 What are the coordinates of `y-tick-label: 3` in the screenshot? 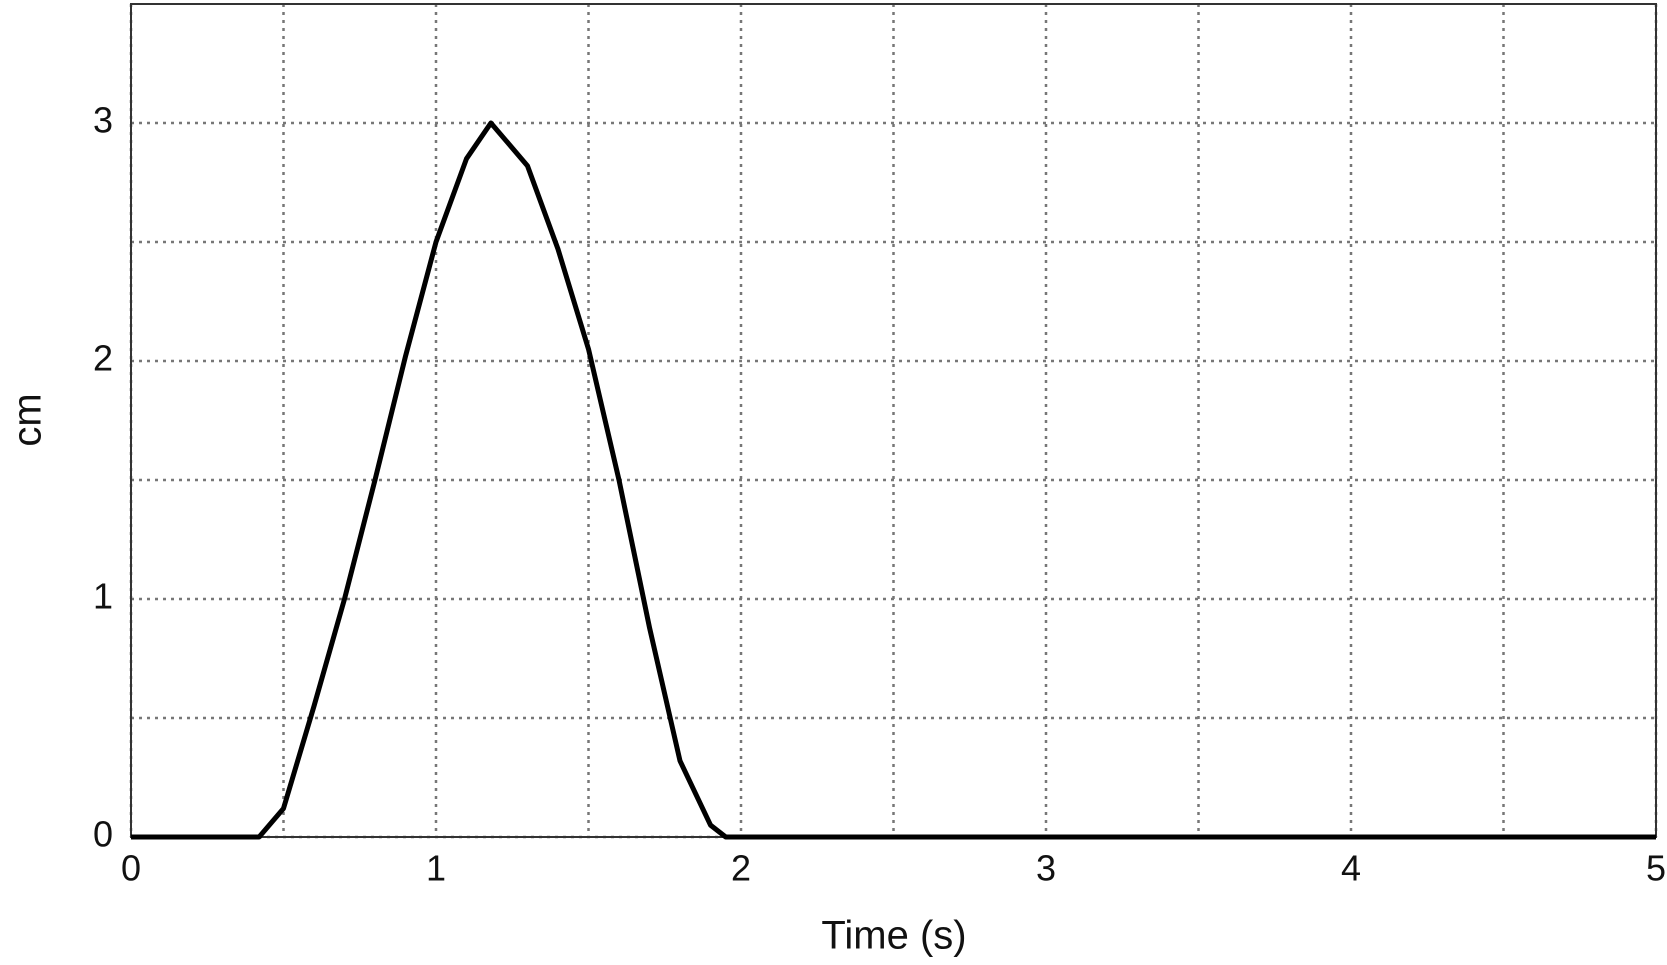 It's located at (103, 120).